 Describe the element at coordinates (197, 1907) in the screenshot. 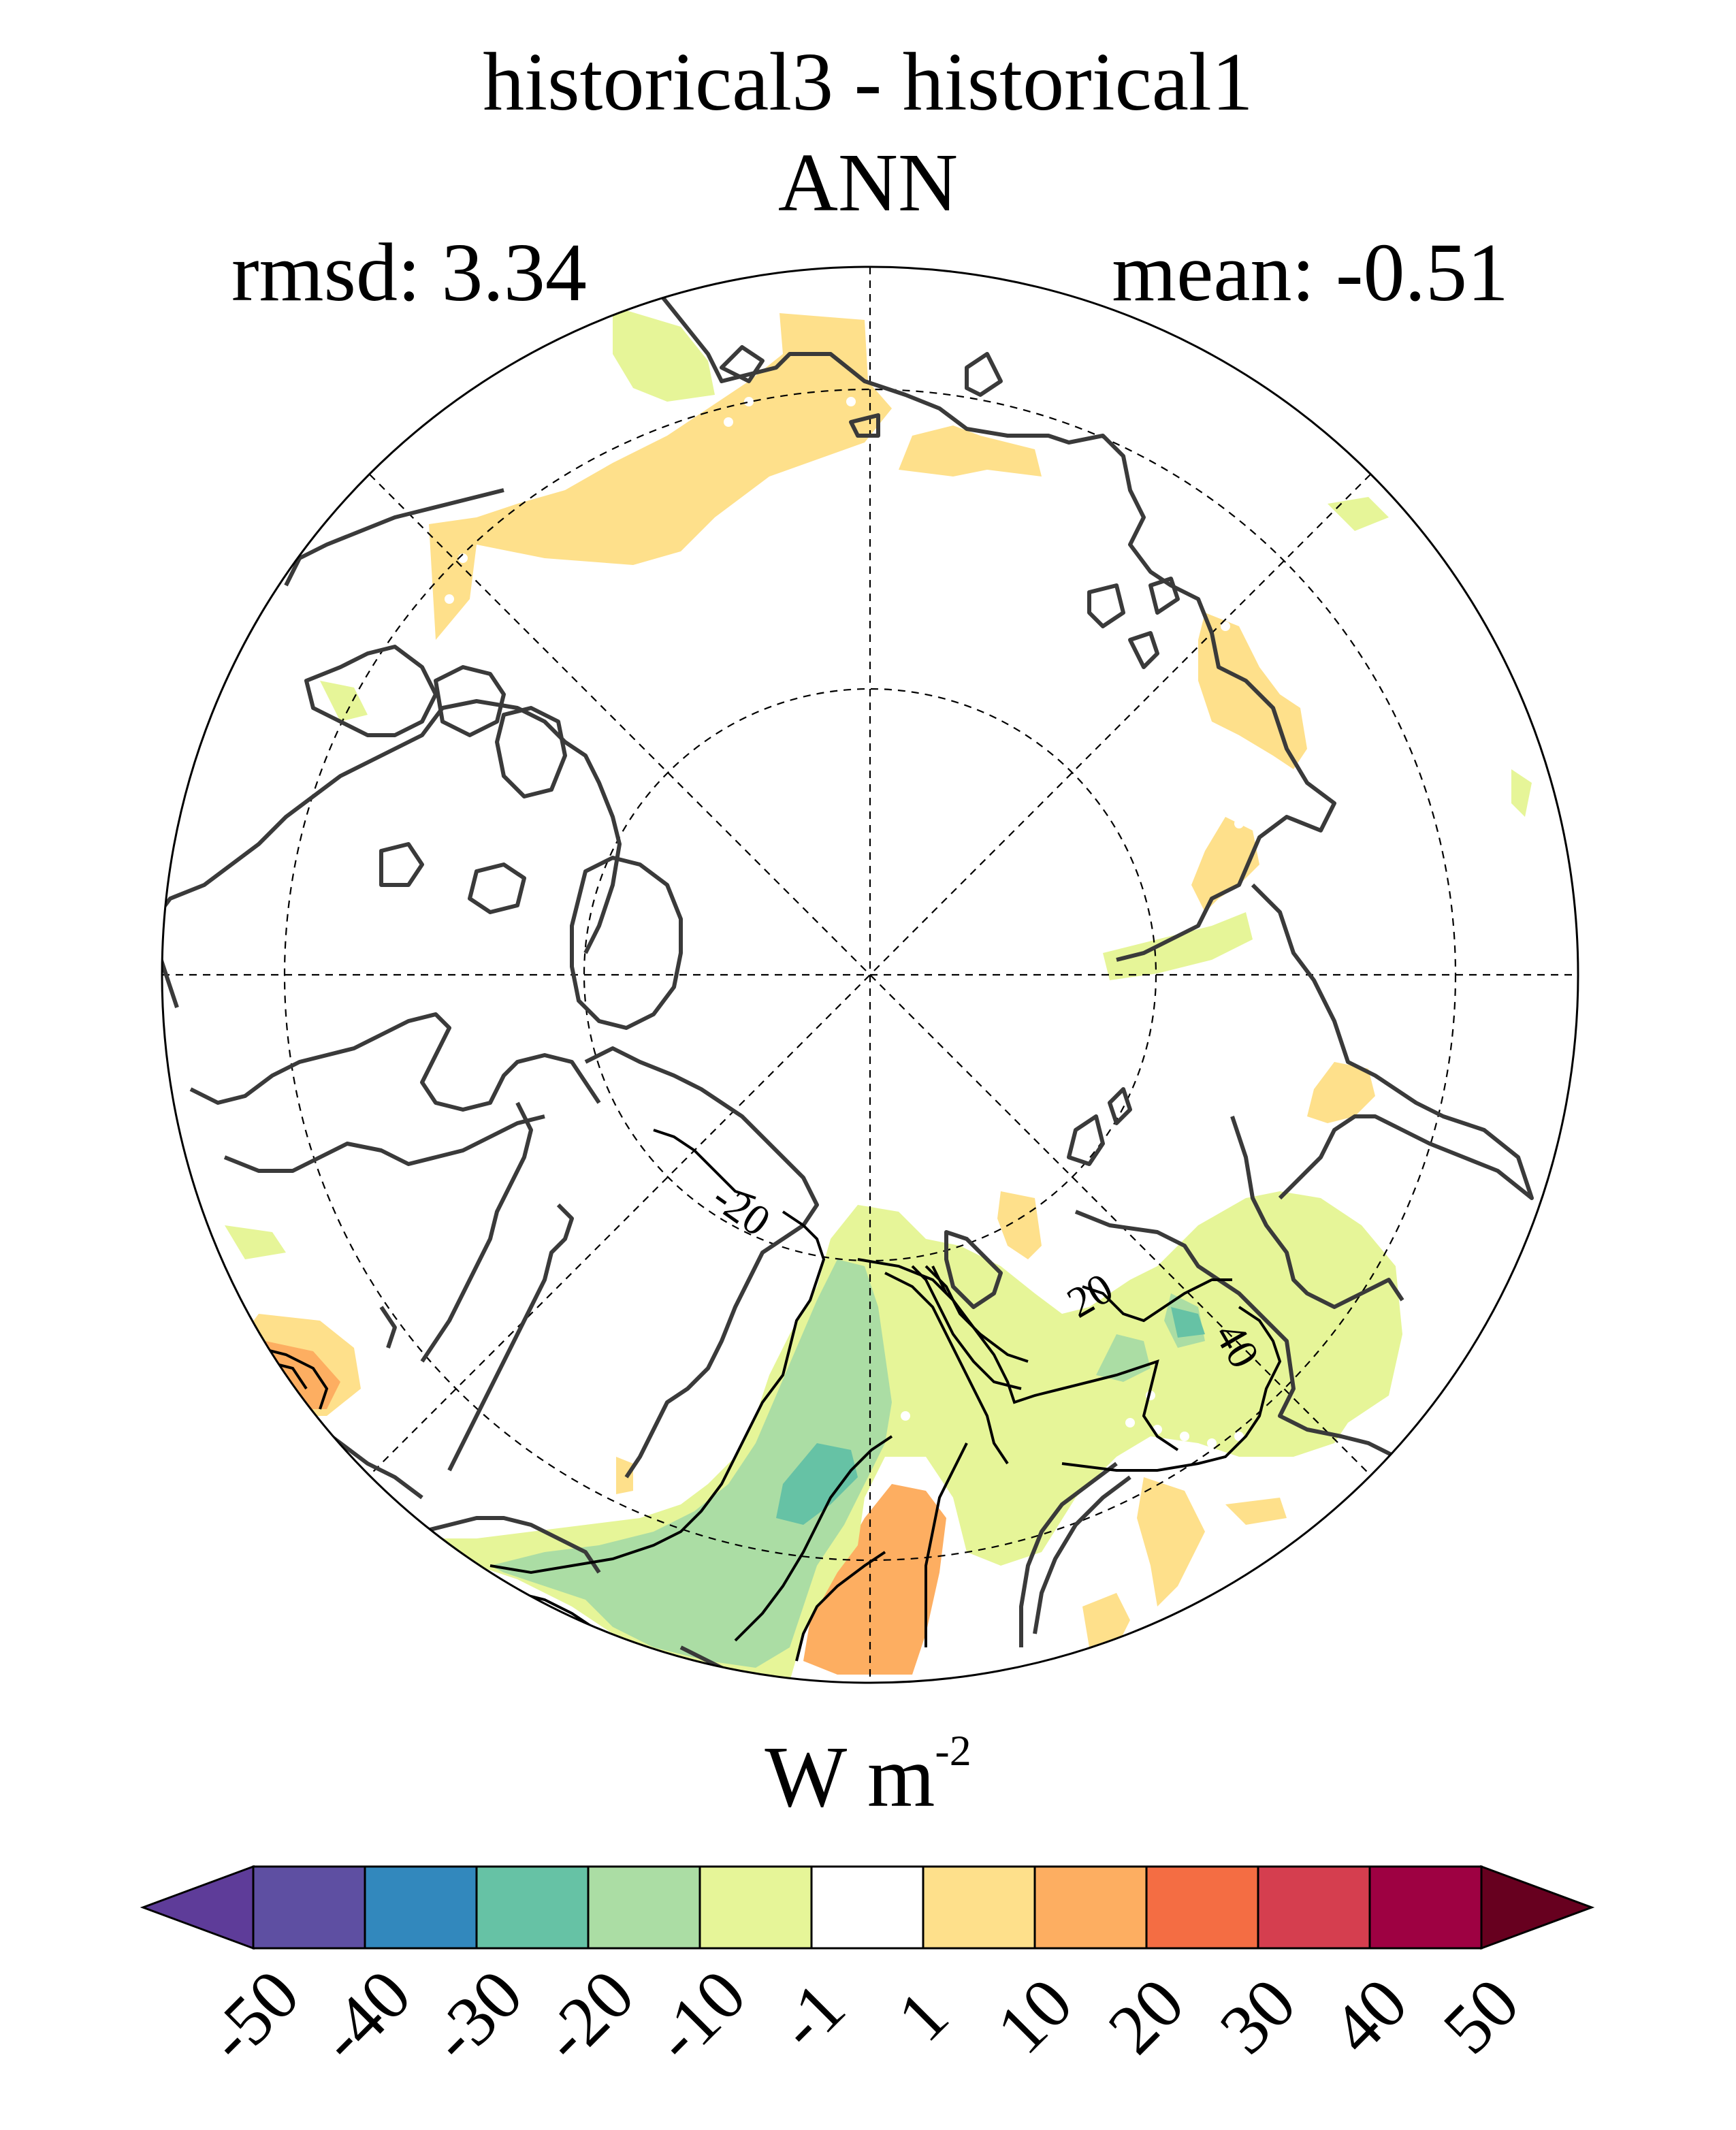

I see `colorbar-arrow-low` at that location.